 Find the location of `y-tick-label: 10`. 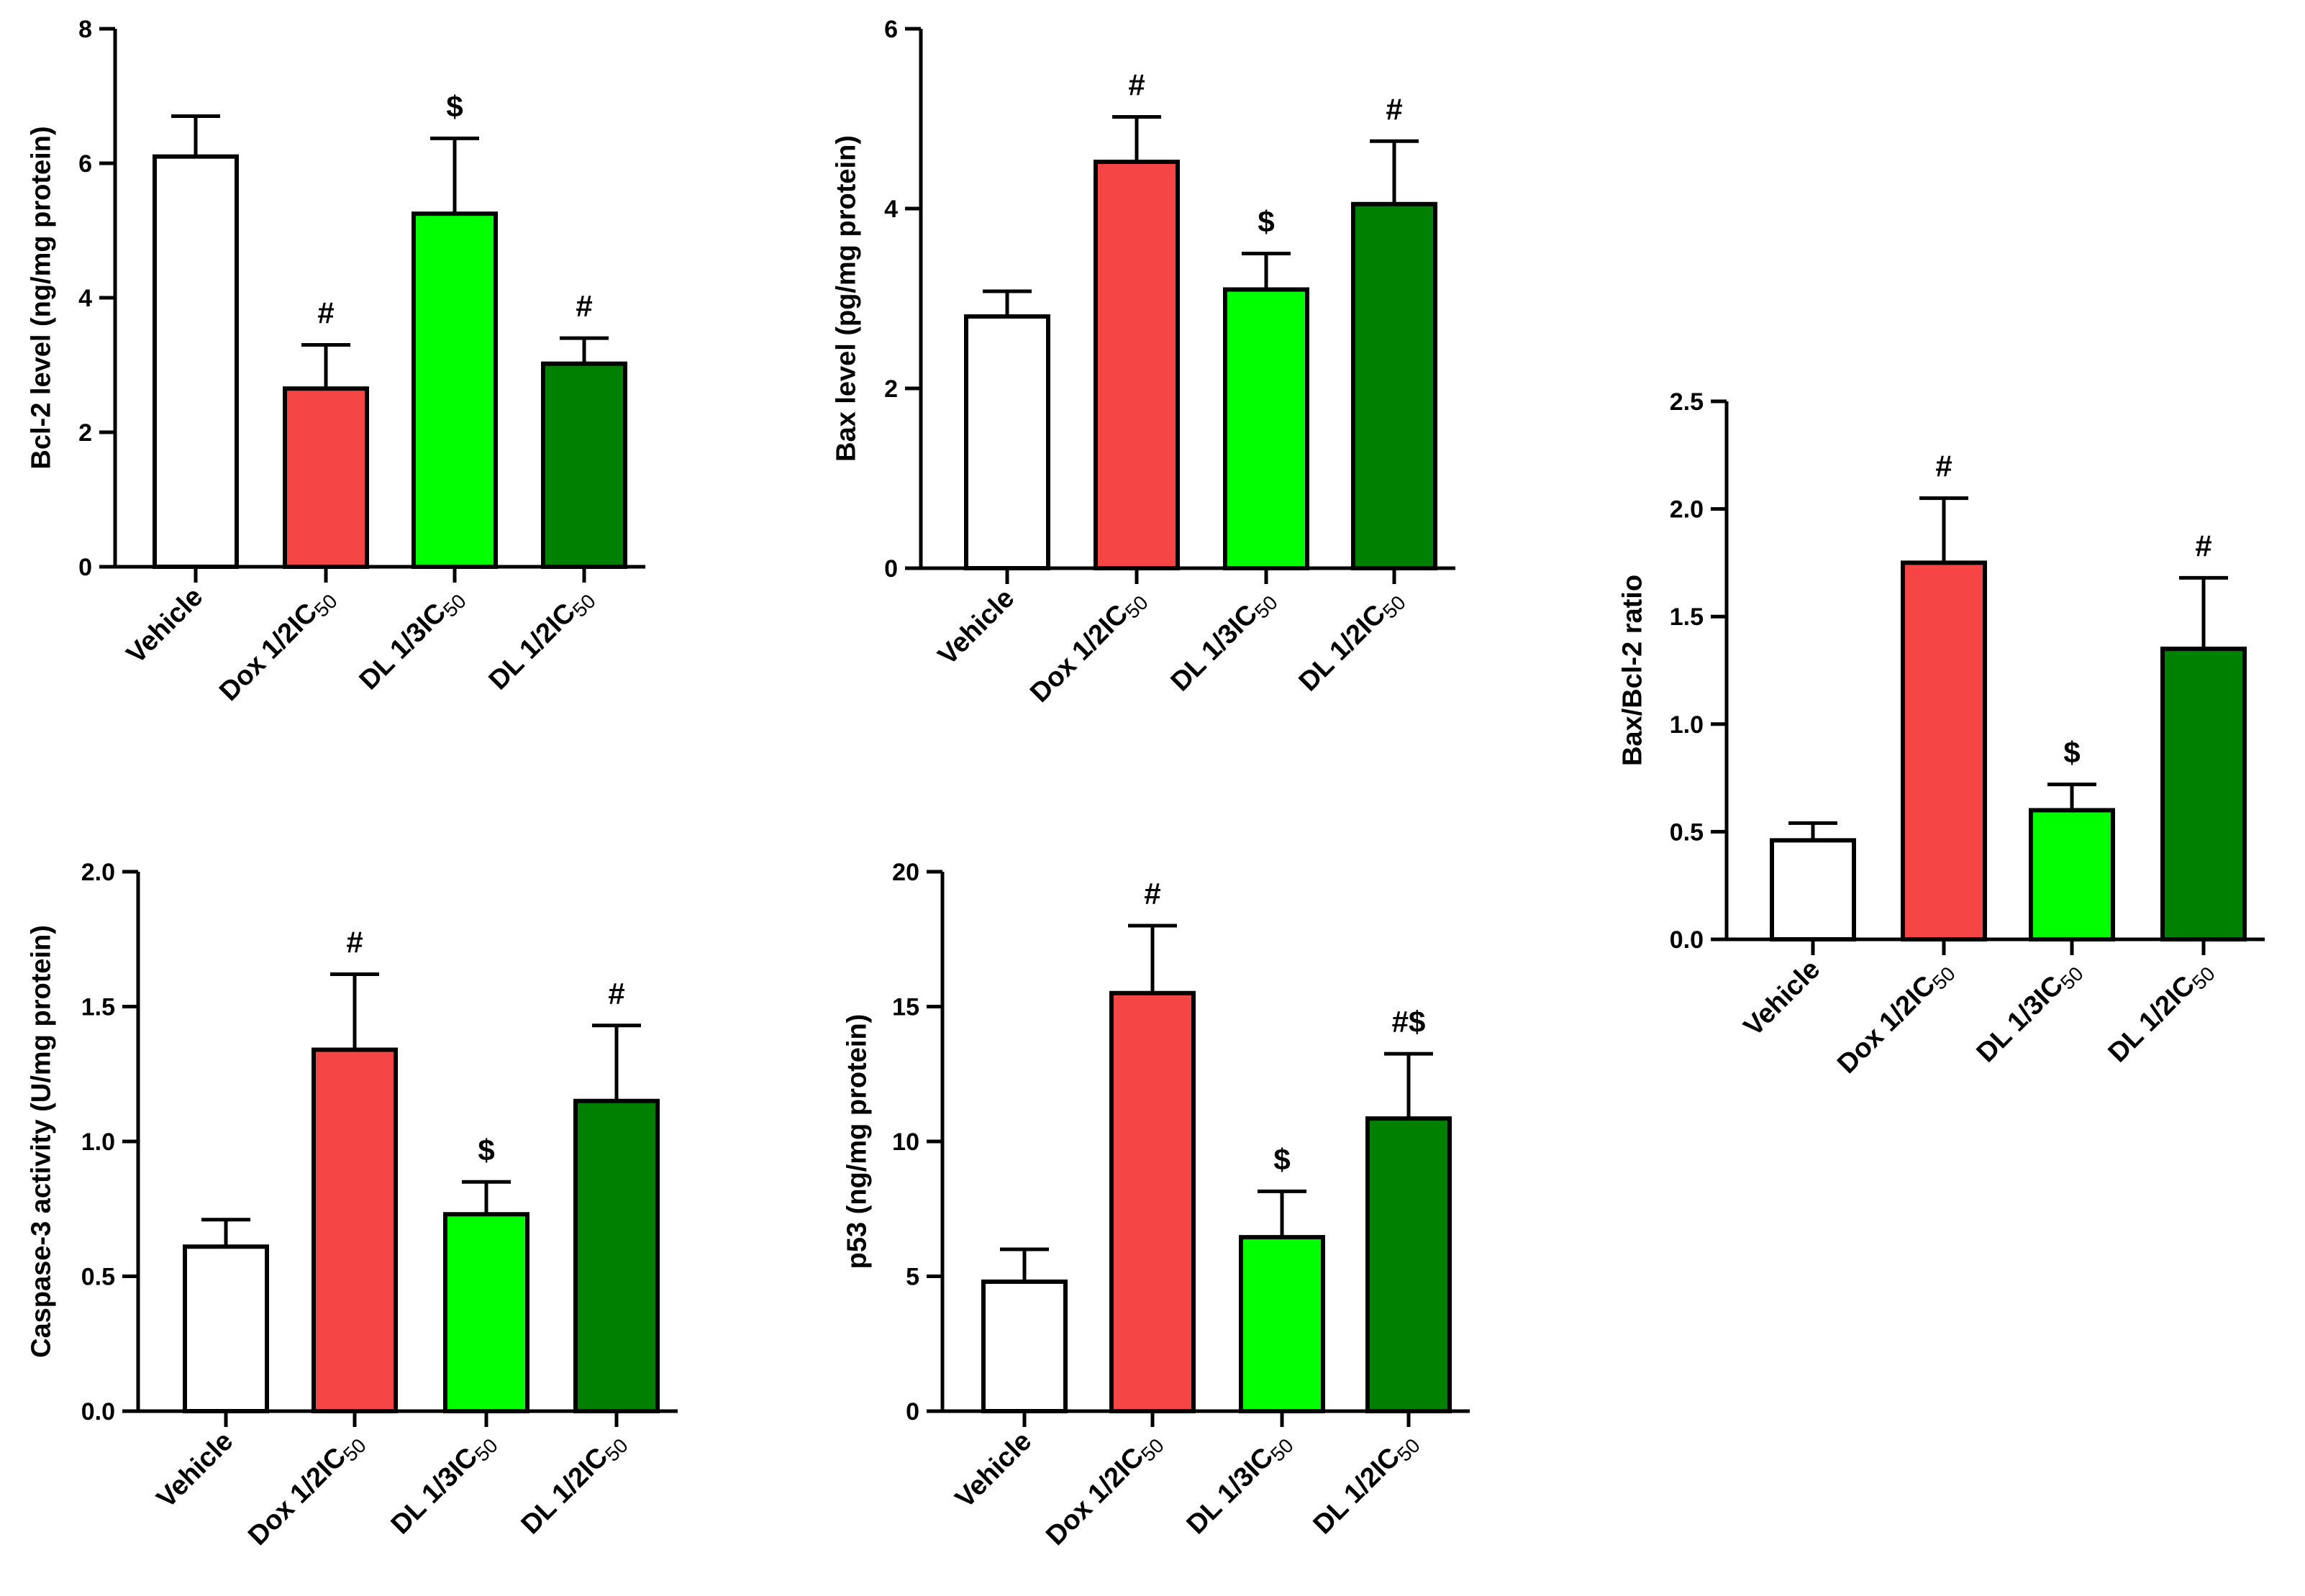

y-tick-label: 10 is located at coordinates (905, 1142).